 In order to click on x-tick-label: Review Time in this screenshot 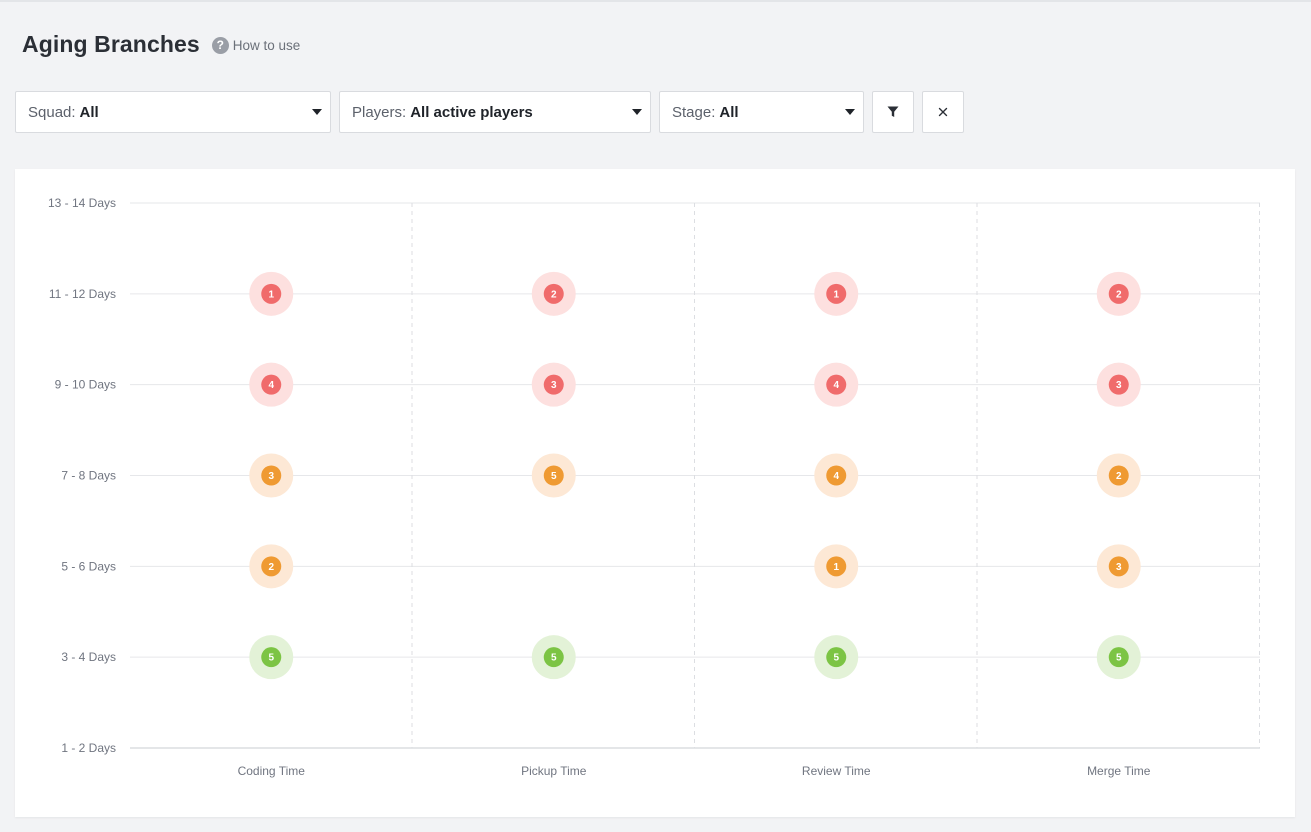, I will do `click(836, 771)`.